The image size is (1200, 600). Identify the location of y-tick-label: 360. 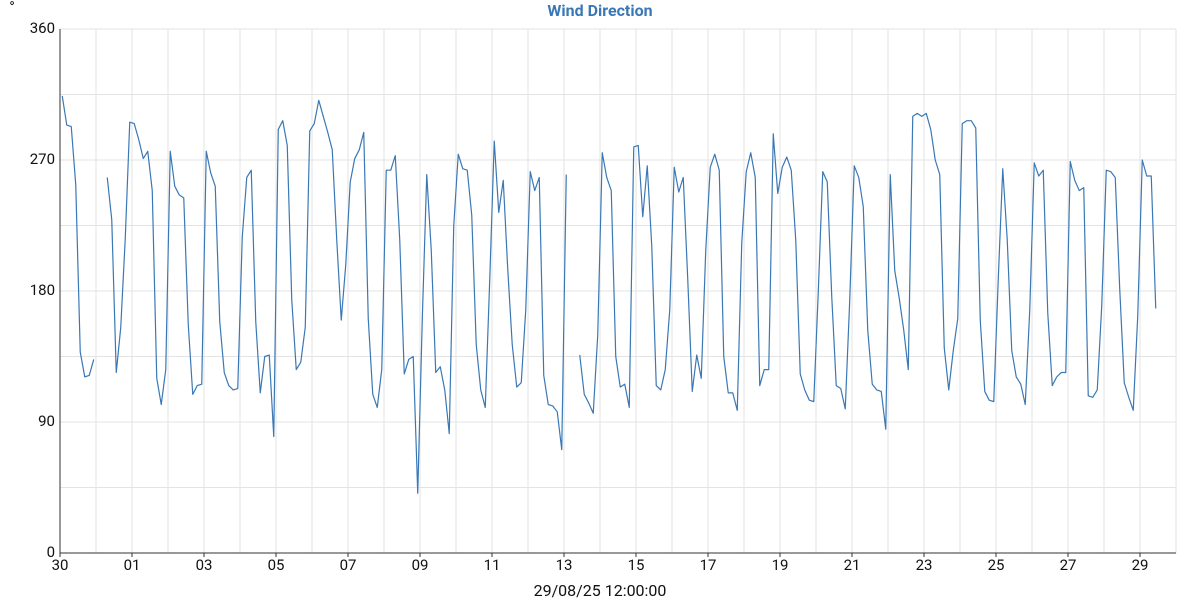
(42, 28).